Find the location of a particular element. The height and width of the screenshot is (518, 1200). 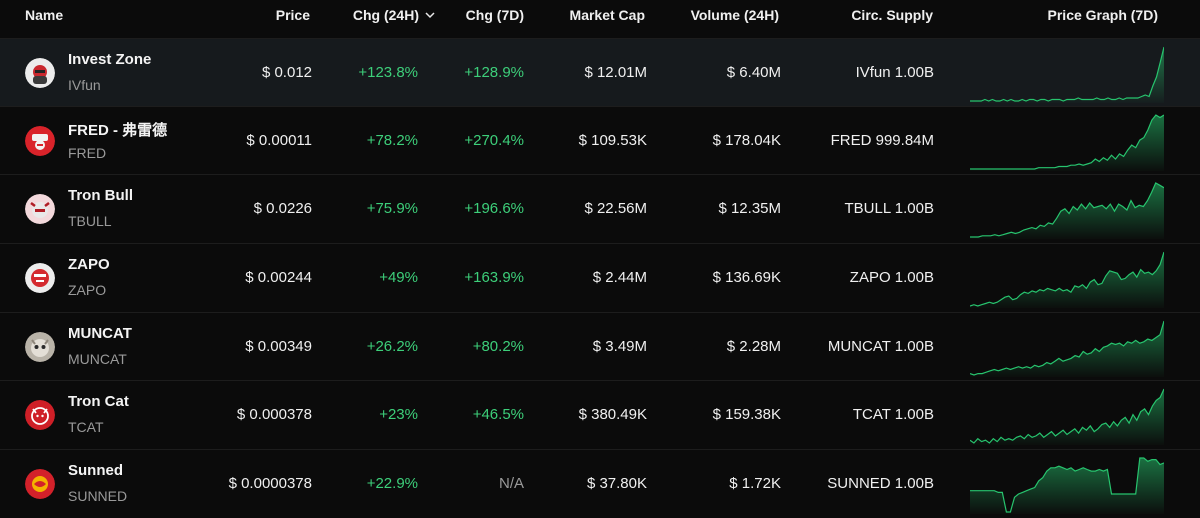

market-cap-cell: $ 22.56M is located at coordinates (615, 208).